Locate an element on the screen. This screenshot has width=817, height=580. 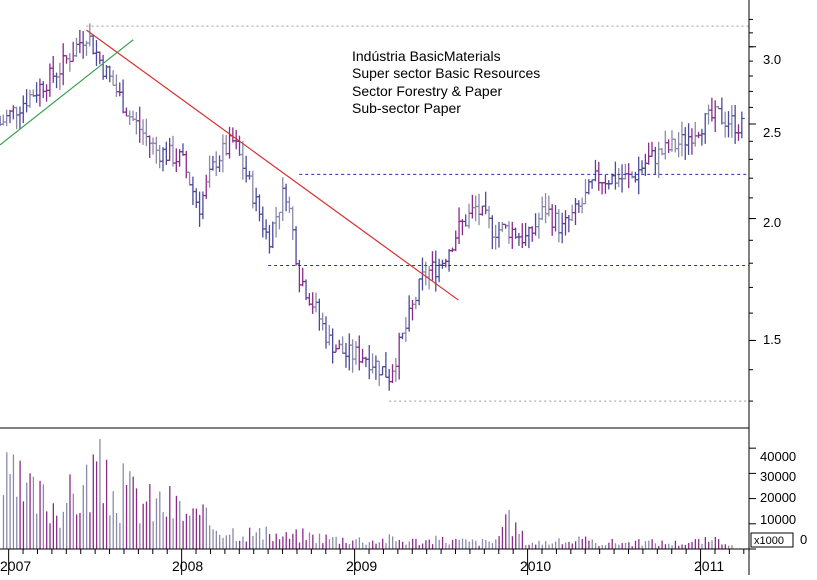
annotation-line: Super sector Basic Resources is located at coordinates (446, 73).